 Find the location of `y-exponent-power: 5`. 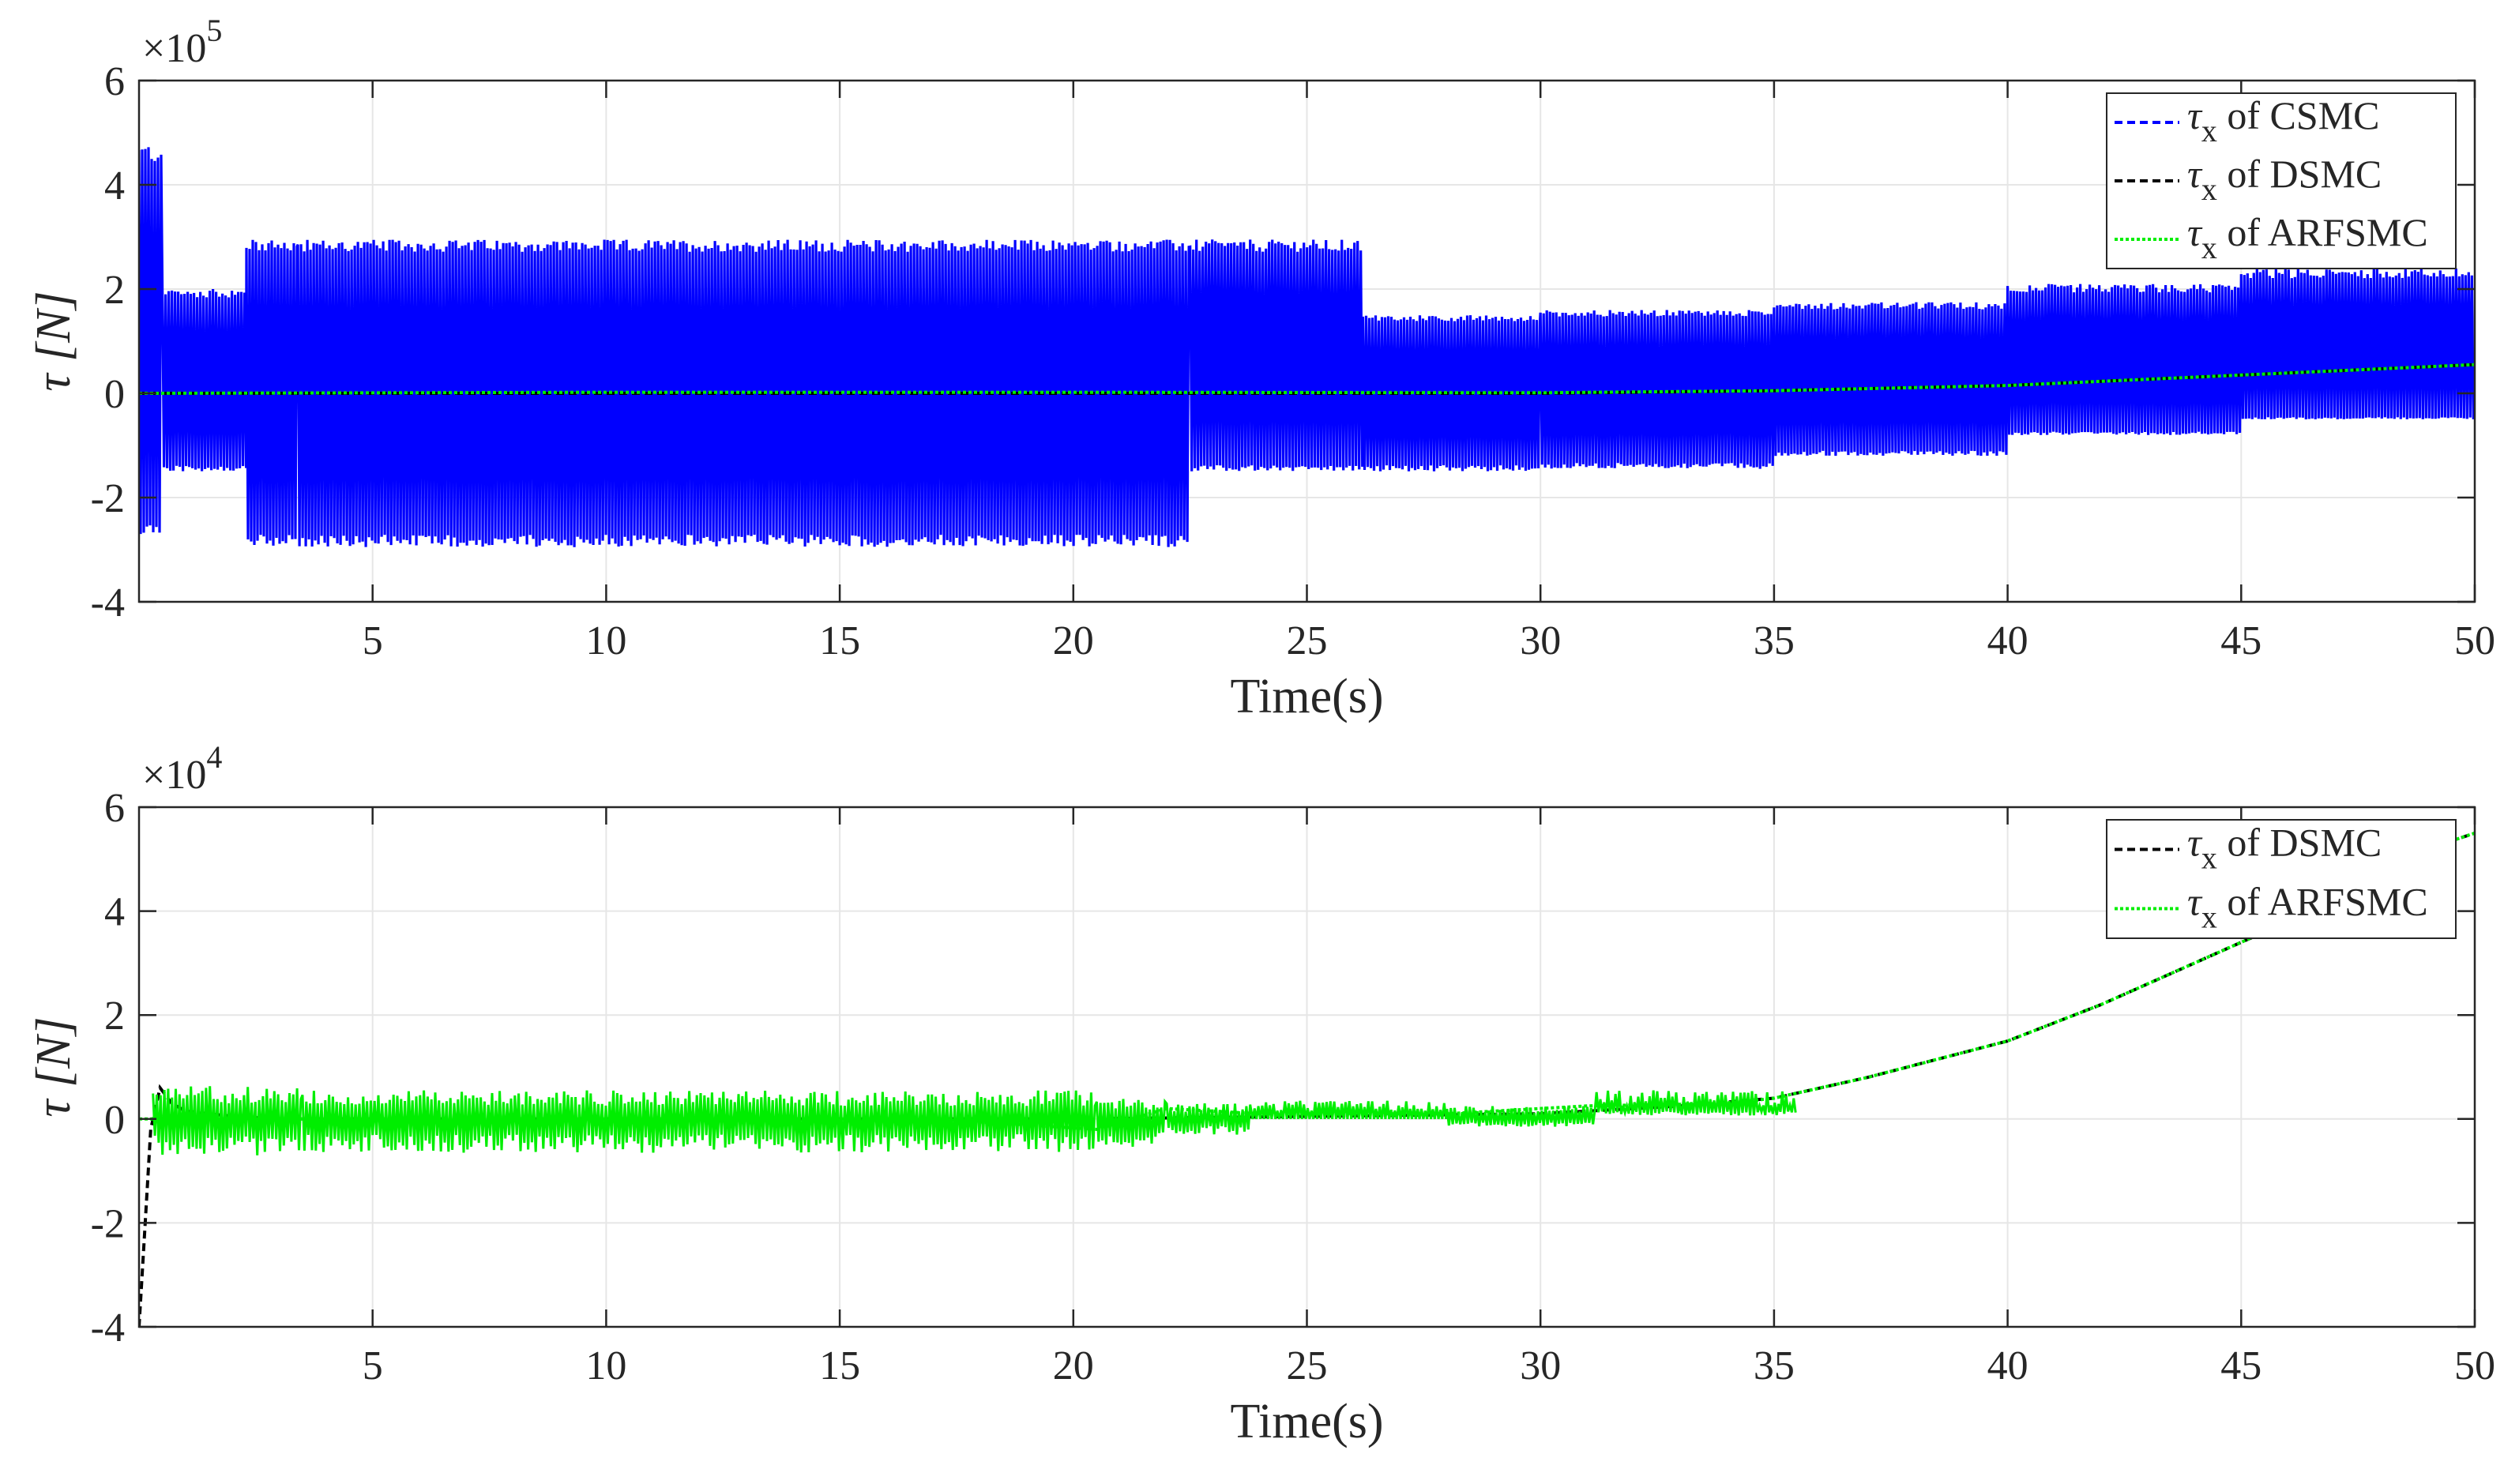

y-exponent-power: 5 is located at coordinates (214, 30).